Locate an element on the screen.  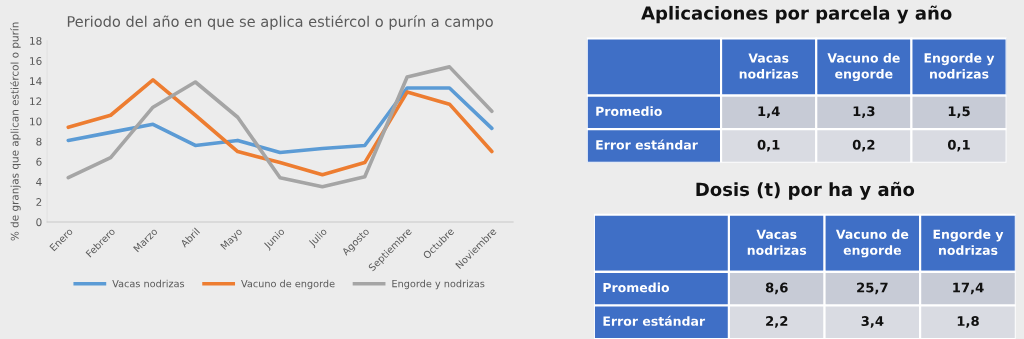
text: 17,4 is located at coordinates (968, 288).